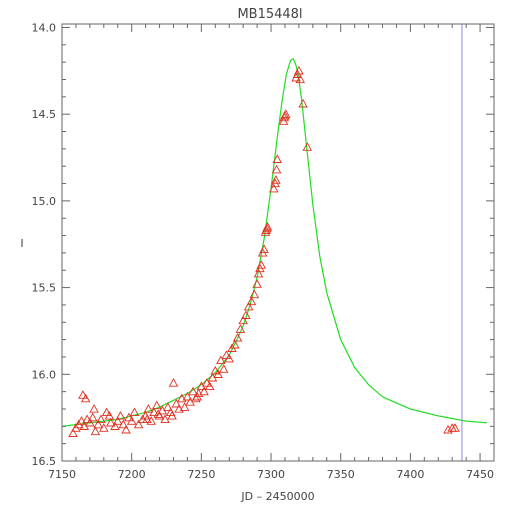 The image size is (510, 510). What do you see at coordinates (44, 374) in the screenshot?
I see `y-tick-label: 16.0` at bounding box center [44, 374].